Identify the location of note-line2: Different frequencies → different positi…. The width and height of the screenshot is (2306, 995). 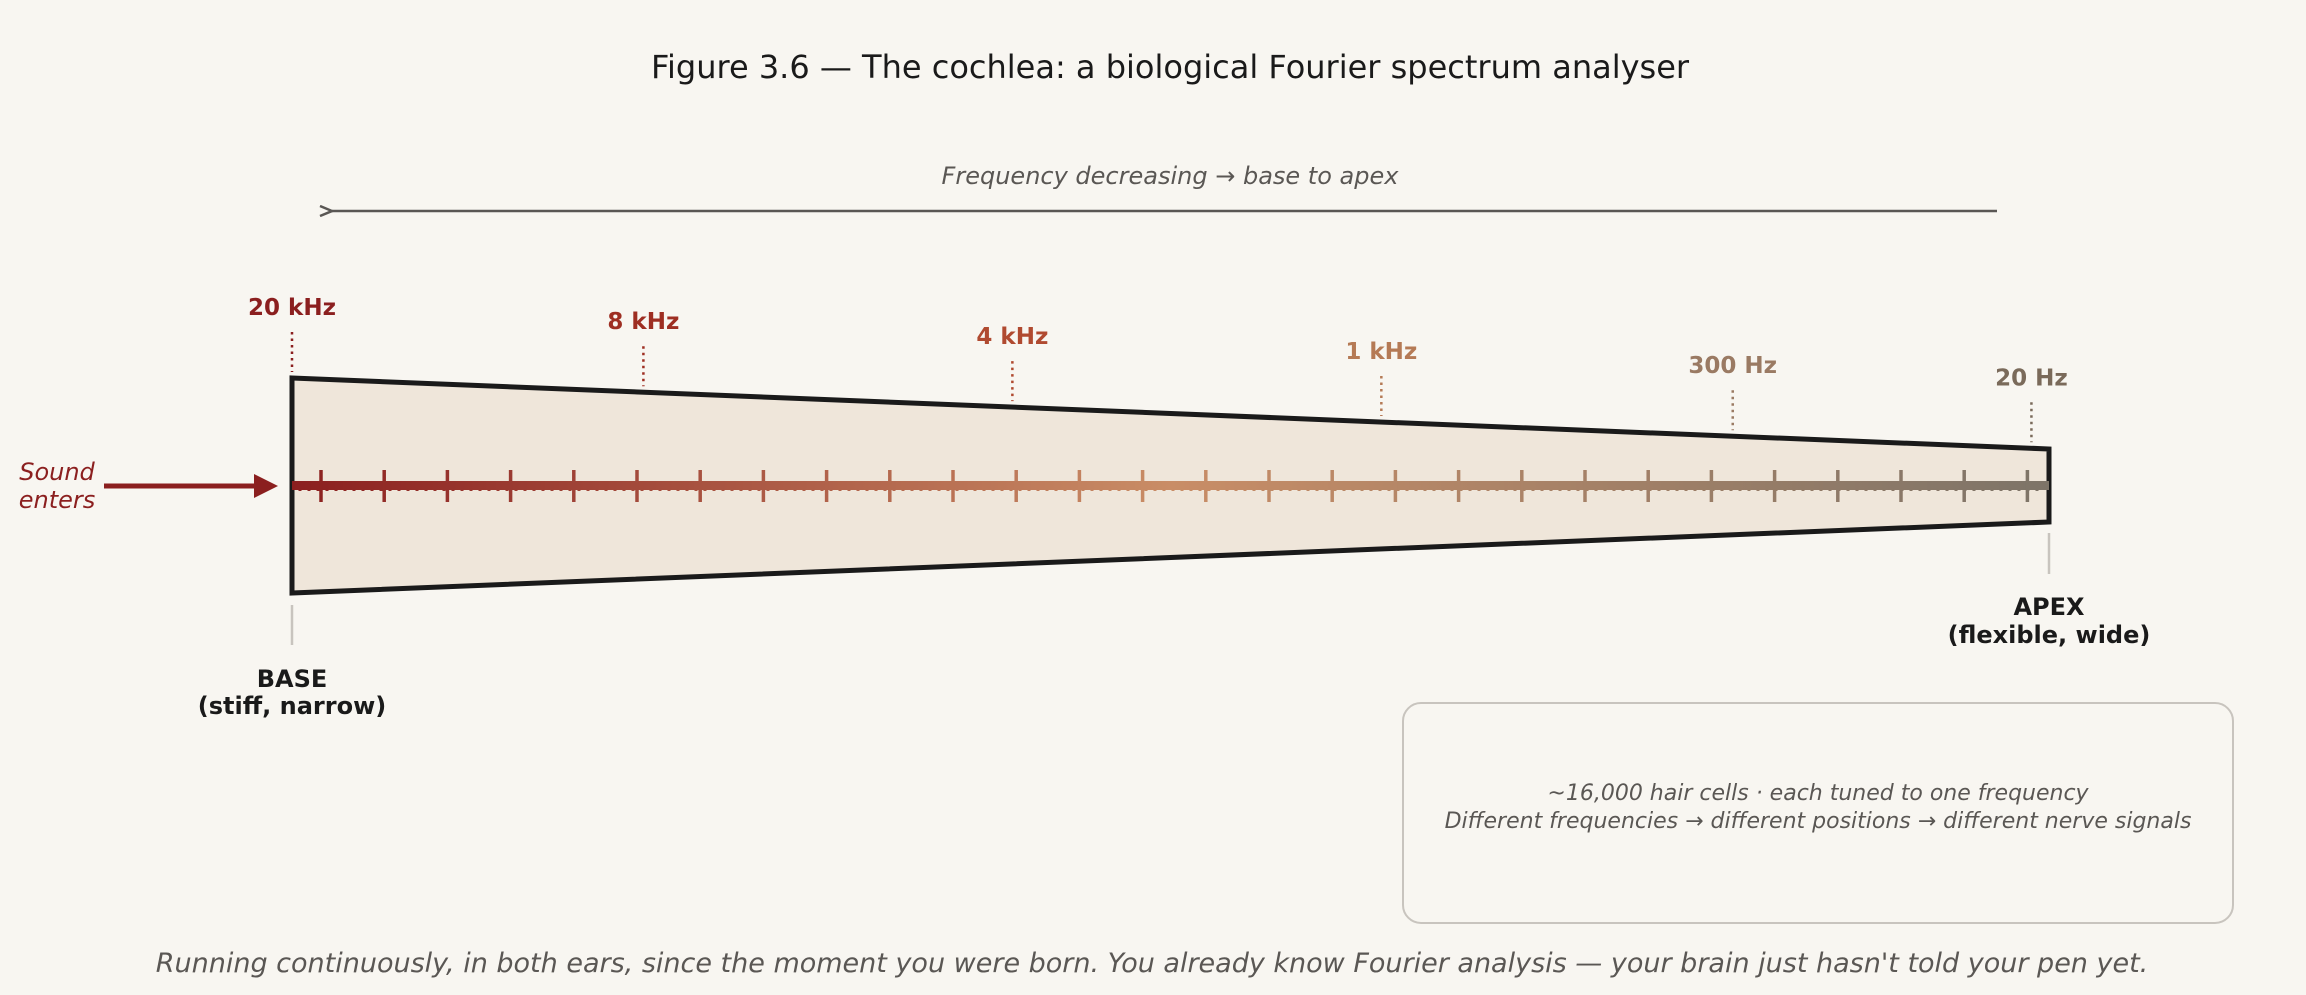
(1818, 821).